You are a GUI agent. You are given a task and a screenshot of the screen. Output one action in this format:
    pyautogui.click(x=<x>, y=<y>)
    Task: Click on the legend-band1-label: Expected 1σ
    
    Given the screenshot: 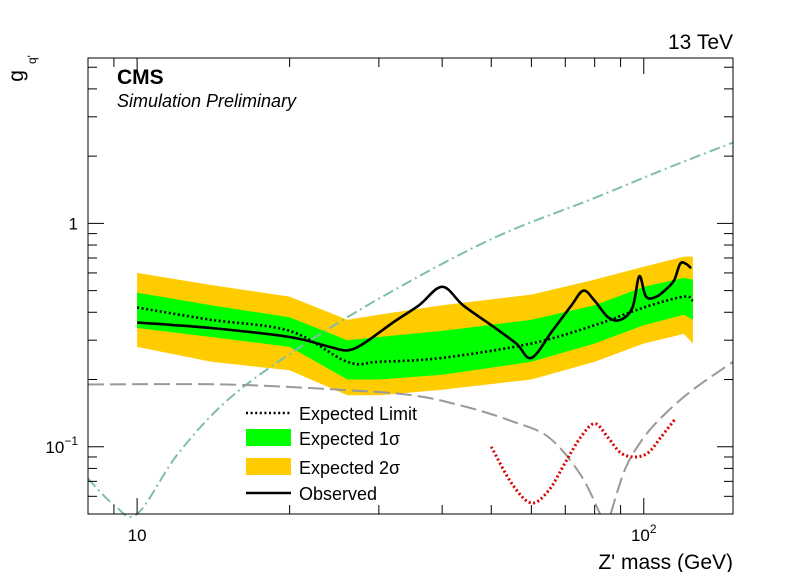 What is the action you would take?
    pyautogui.click(x=349, y=439)
    